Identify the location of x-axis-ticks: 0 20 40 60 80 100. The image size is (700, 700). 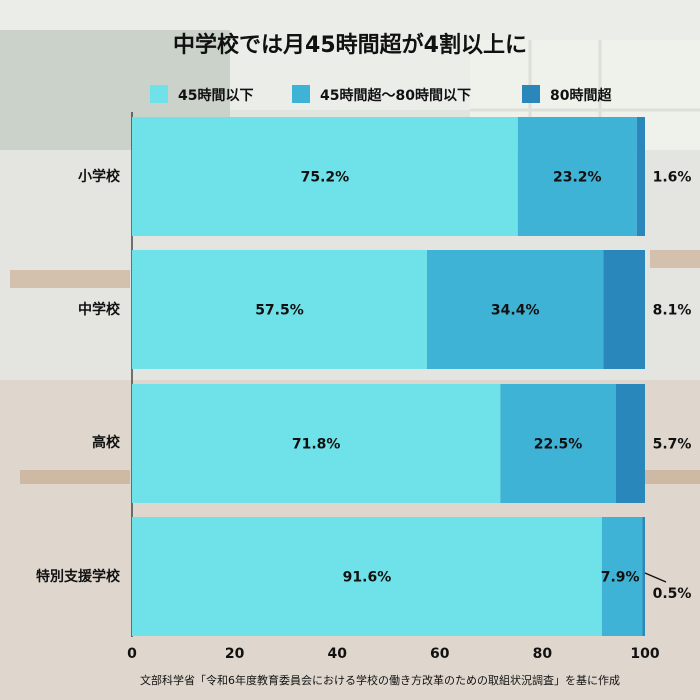
(393, 654).